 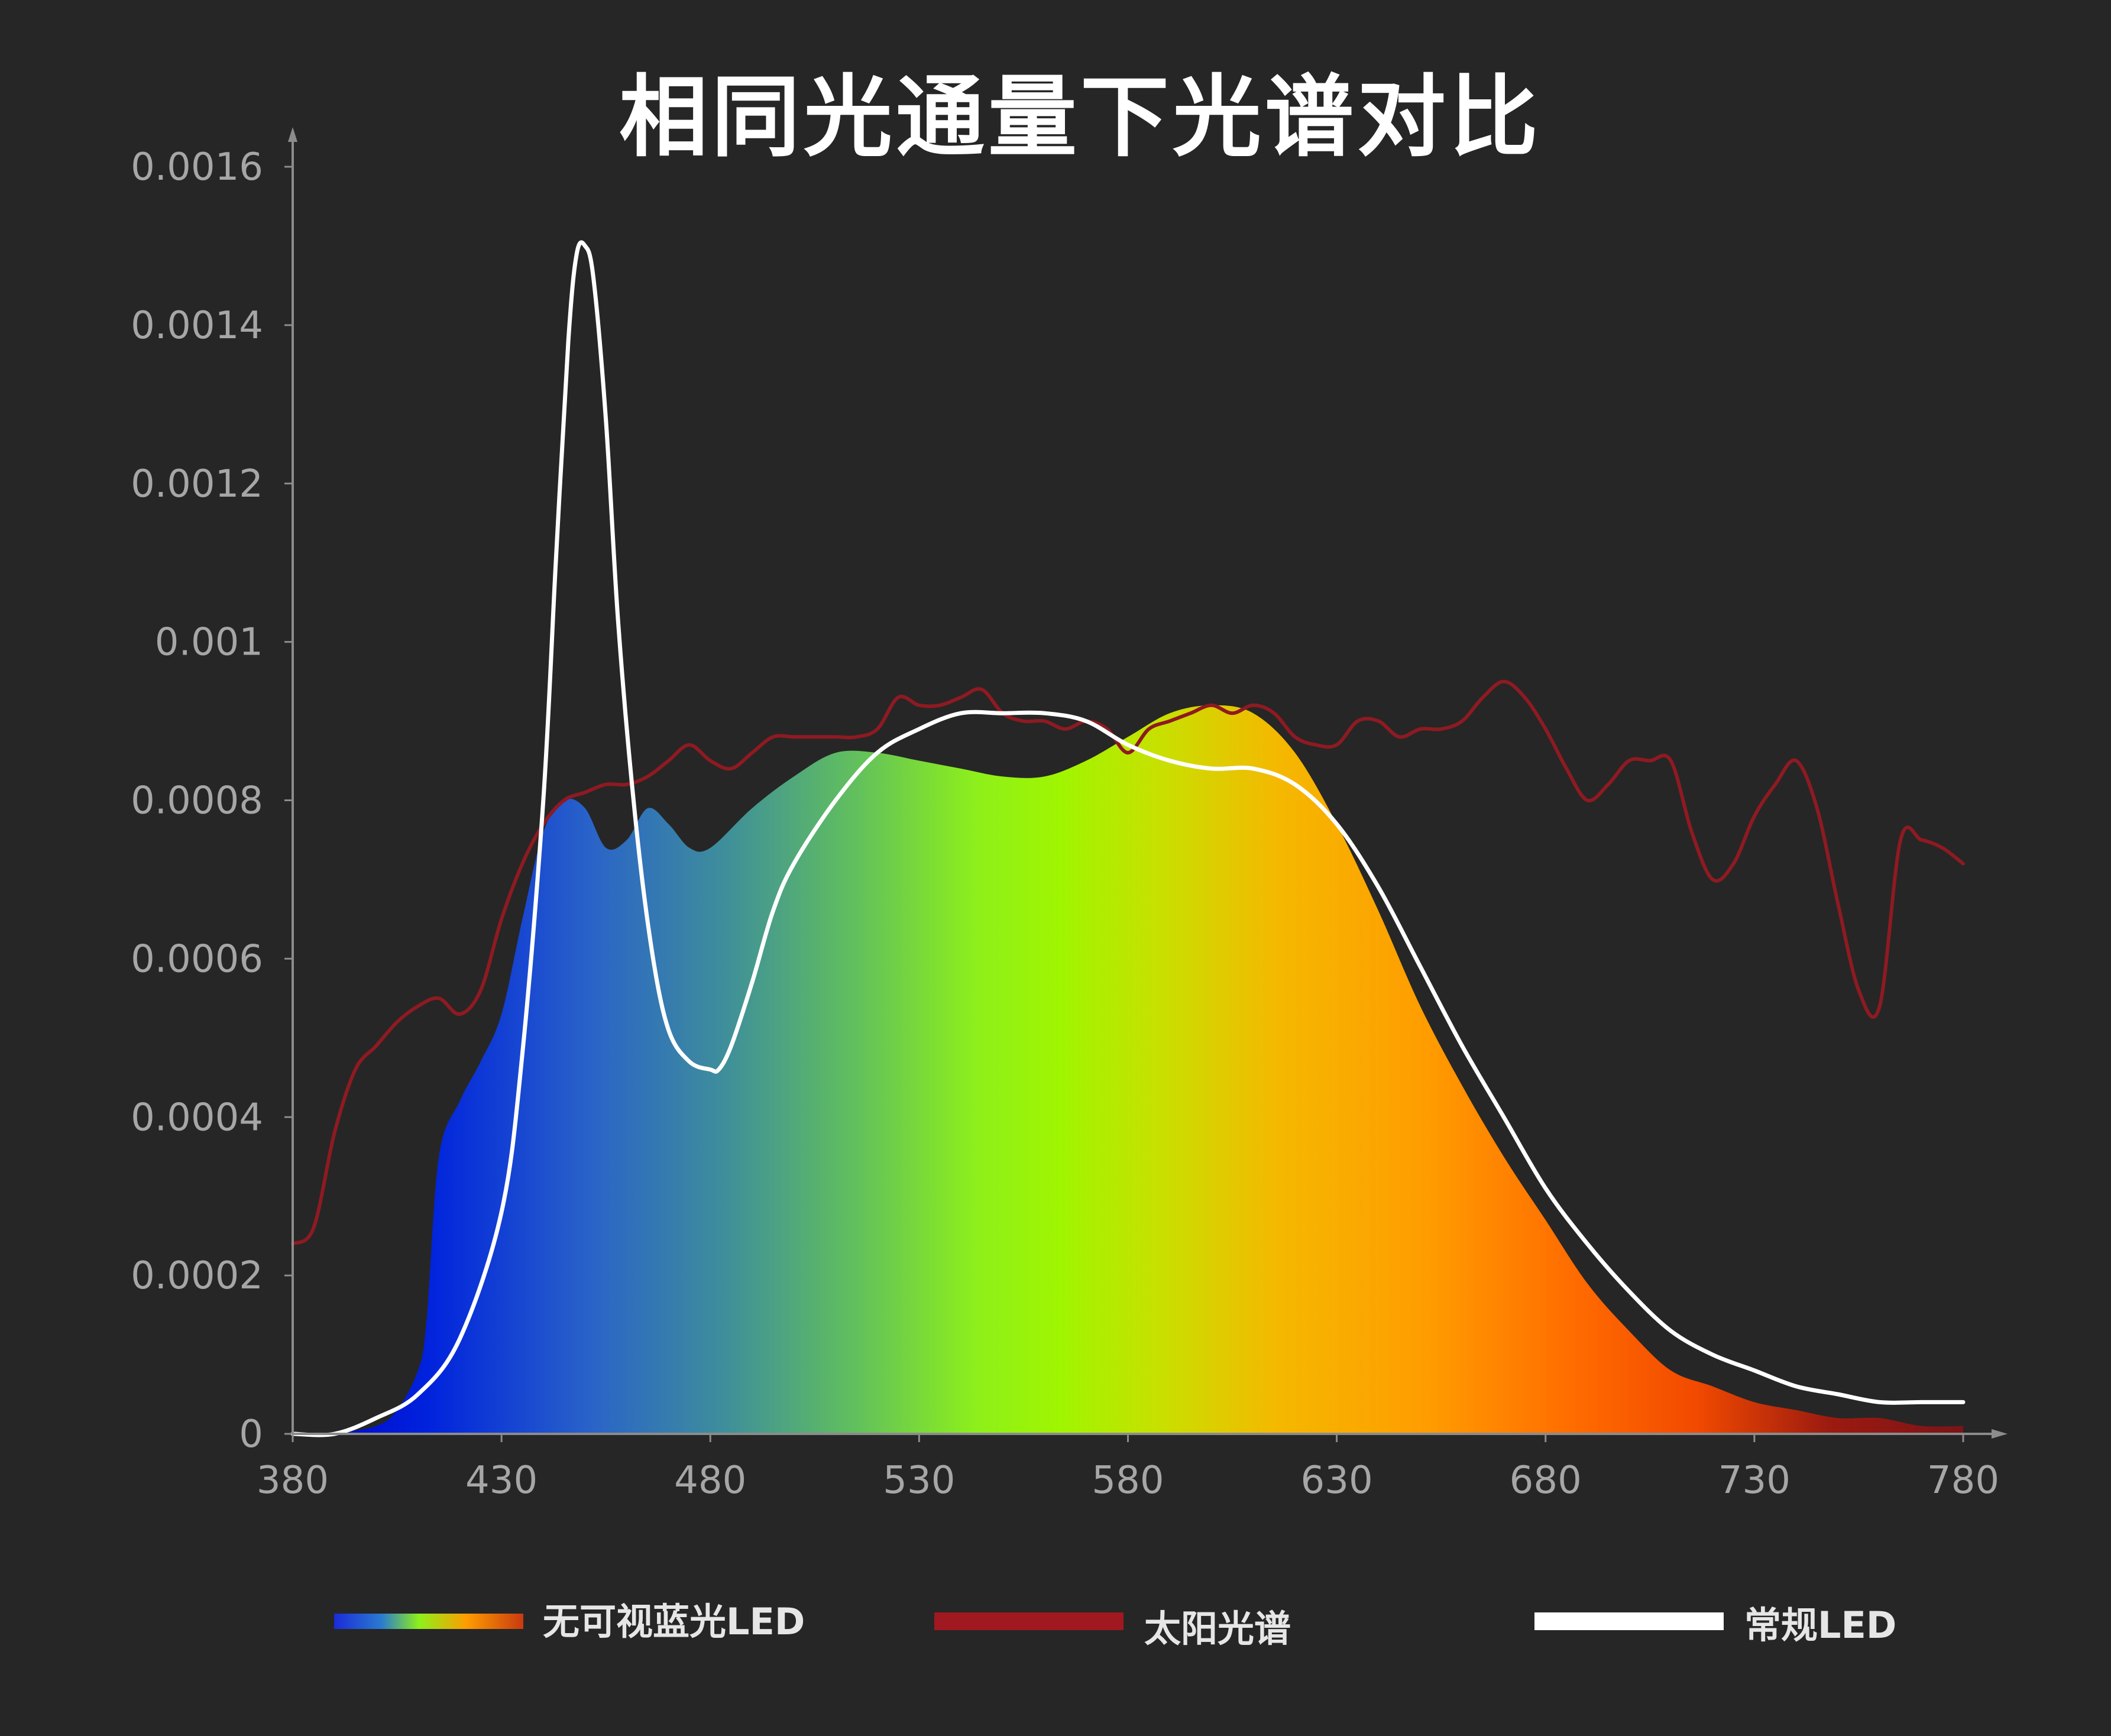 I want to click on y-tick-label: 0.0008, so click(x=197, y=801).